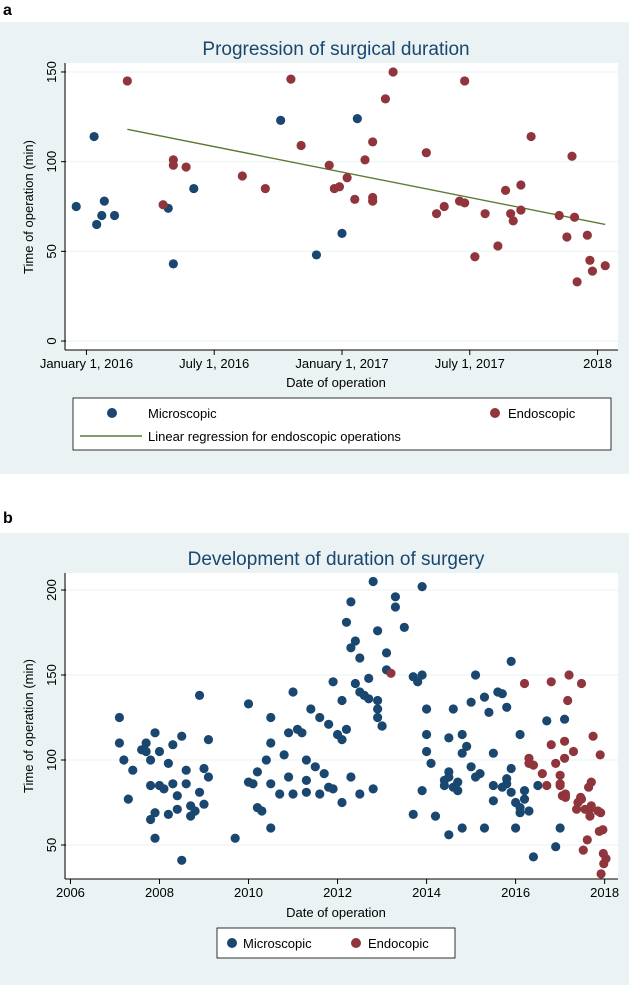  I want to click on legend-microscopic-marker, so click(112, 413).